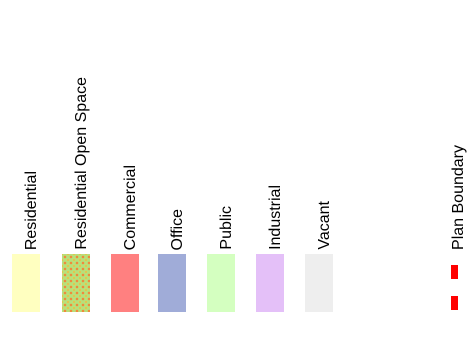 This screenshot has width=472, height=344. Describe the element at coordinates (26, 283) in the screenshot. I see `legend-swatch-residential` at that location.